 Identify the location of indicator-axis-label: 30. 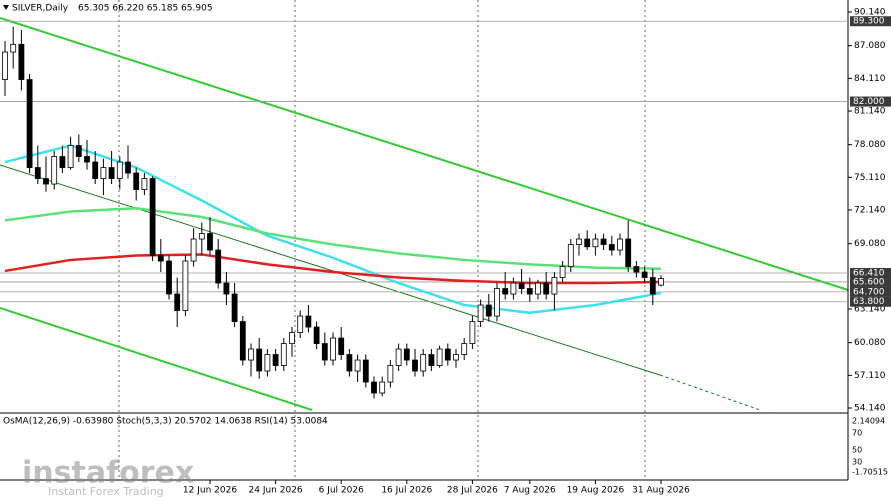
(857, 462).